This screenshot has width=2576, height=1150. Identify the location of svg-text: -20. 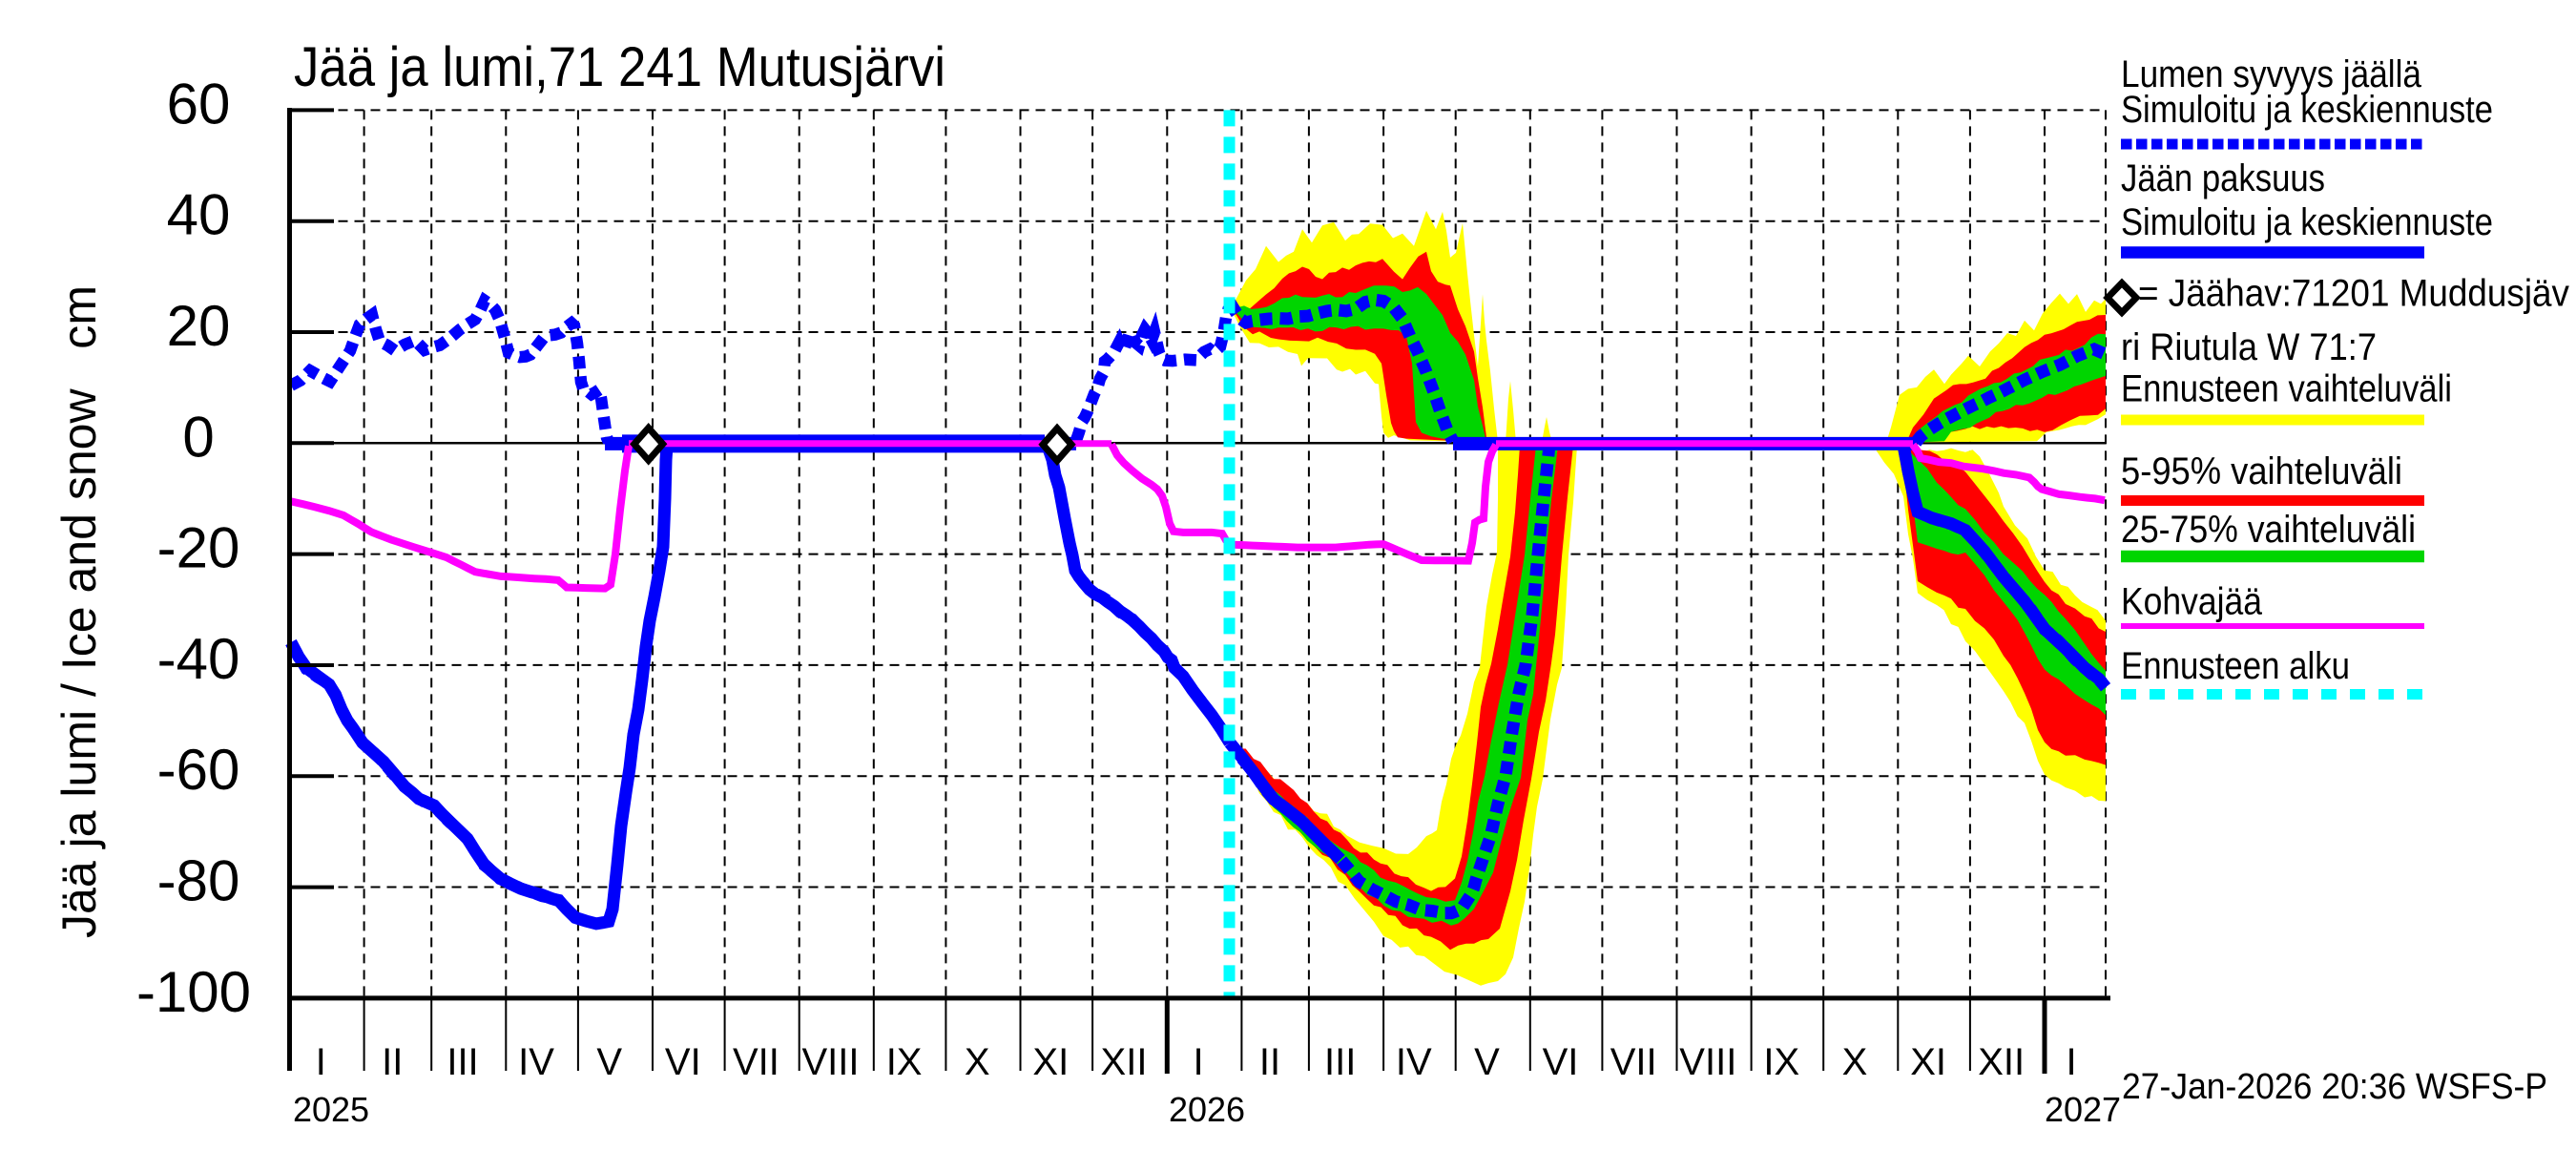
(198, 548).